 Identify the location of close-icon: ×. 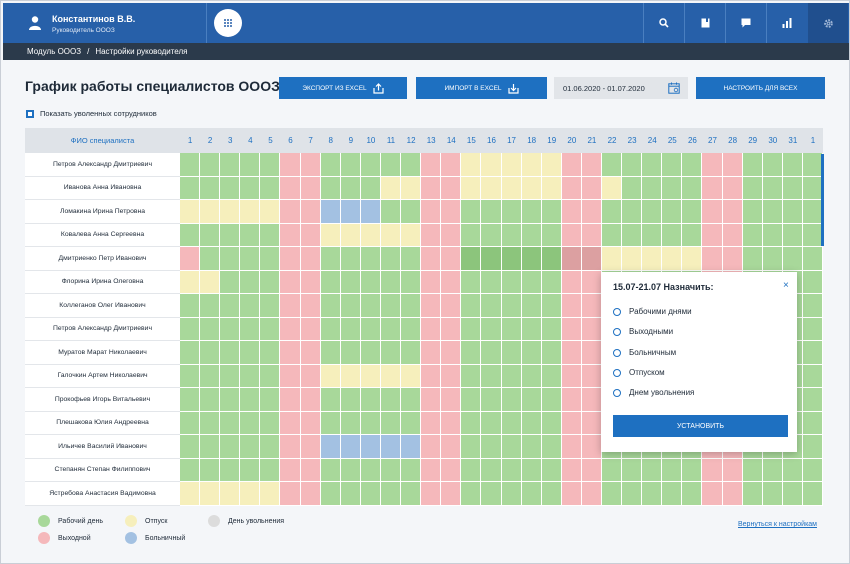
(786, 285).